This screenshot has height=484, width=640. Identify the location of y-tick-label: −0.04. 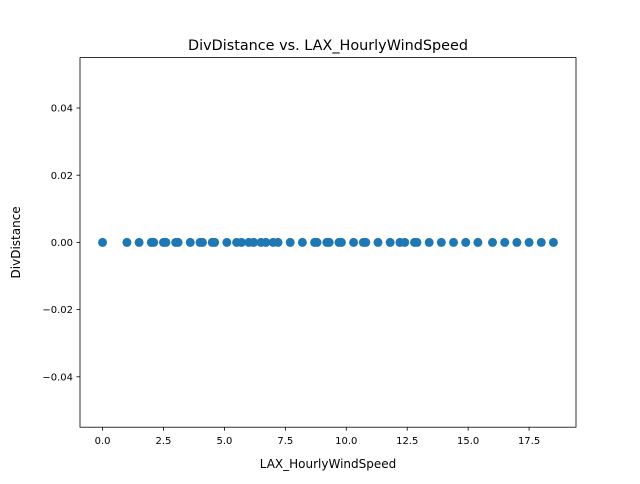
(57, 377).